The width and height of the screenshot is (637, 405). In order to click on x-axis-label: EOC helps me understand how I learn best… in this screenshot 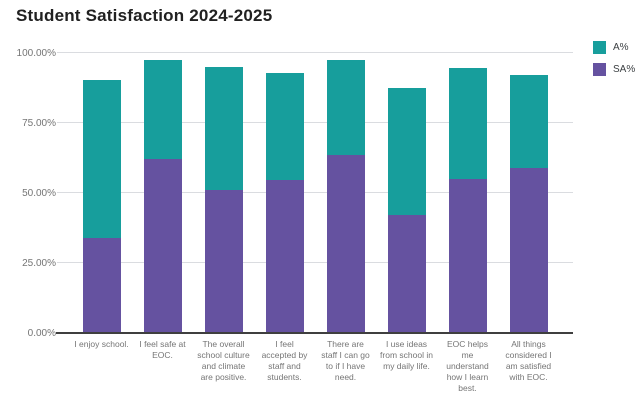, I will do `click(467, 366)`.